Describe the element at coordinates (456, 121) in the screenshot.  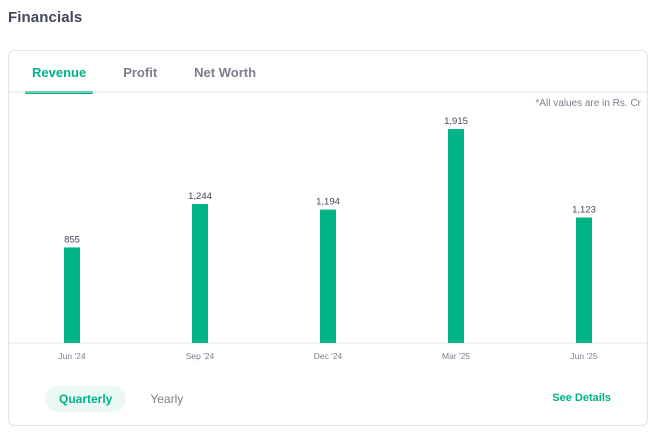
I see `bar-value-label: 1,915` at that location.